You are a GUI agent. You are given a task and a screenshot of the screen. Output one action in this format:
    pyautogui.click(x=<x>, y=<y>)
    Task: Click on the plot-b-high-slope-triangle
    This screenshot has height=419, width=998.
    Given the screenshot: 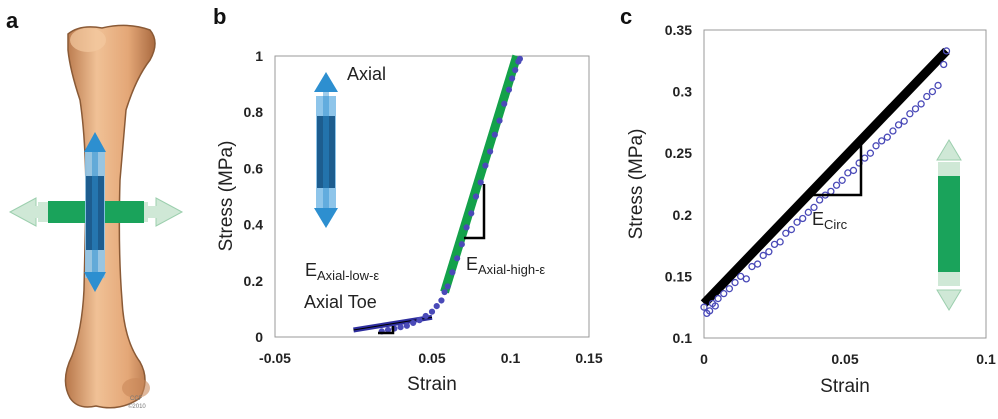 What is the action you would take?
    pyautogui.click(x=475, y=212)
    